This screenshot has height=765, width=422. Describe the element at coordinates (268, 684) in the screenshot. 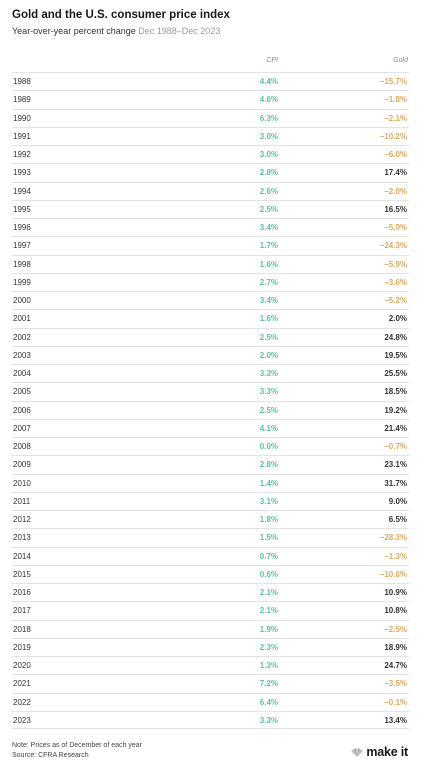

I see `cpi-value: 7.2%` at that location.